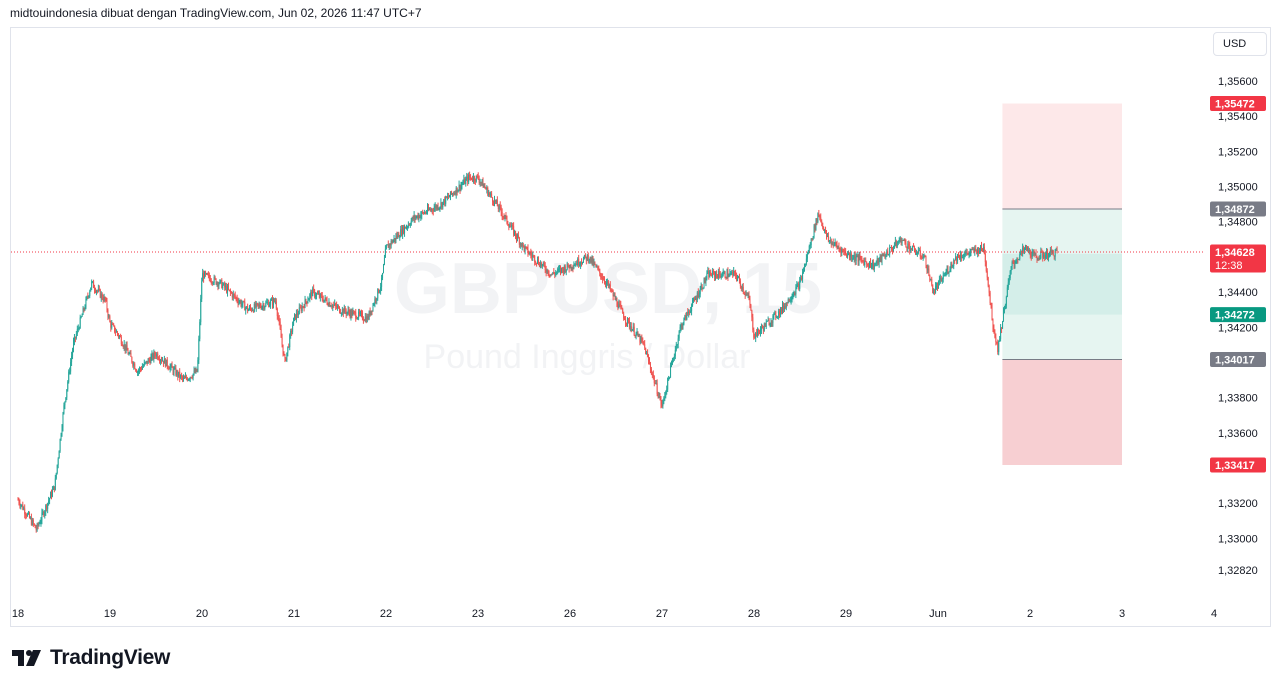 The image size is (1281, 688). I want to click on last-price-tag-text: 1,34628, so click(1235, 253).